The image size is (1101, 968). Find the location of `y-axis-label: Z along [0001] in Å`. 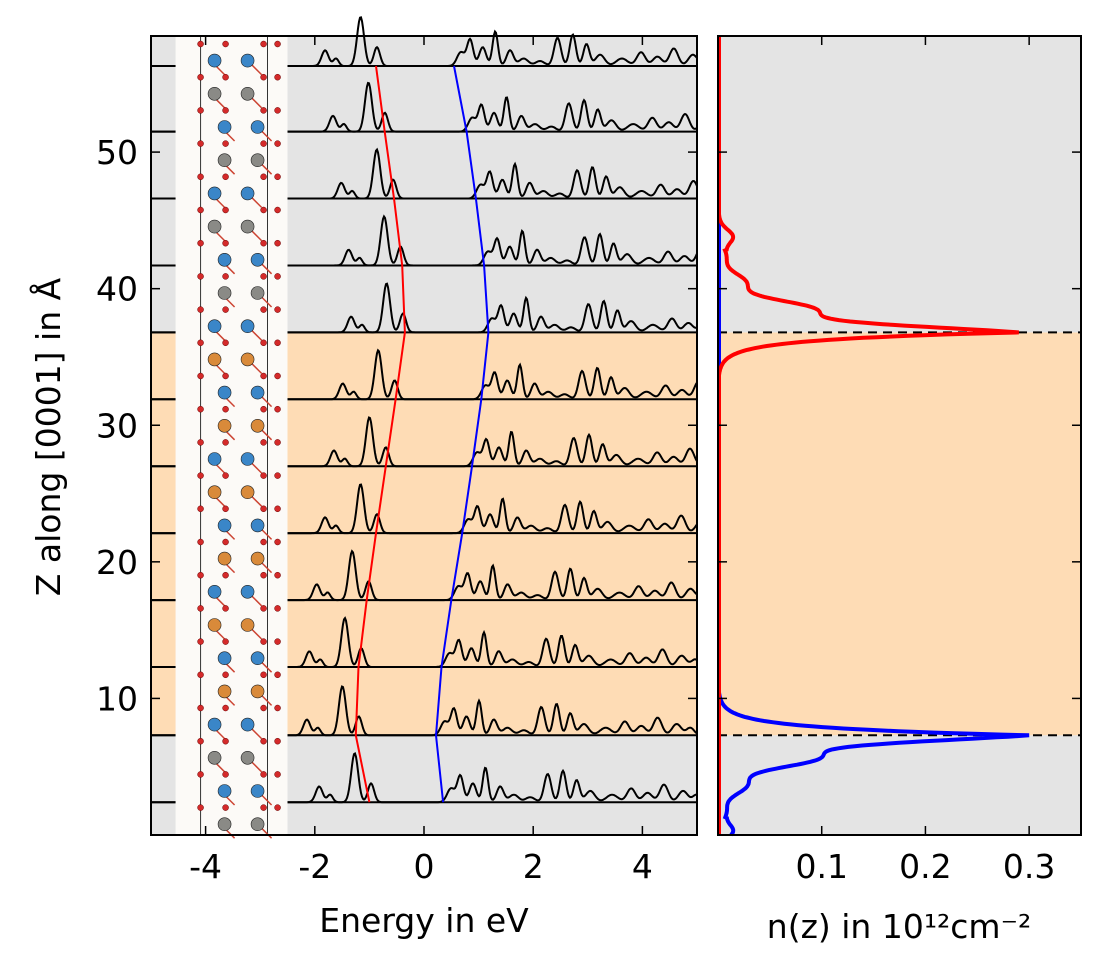

y-axis-label: Z along [0001] in Å is located at coordinates (48, 436).